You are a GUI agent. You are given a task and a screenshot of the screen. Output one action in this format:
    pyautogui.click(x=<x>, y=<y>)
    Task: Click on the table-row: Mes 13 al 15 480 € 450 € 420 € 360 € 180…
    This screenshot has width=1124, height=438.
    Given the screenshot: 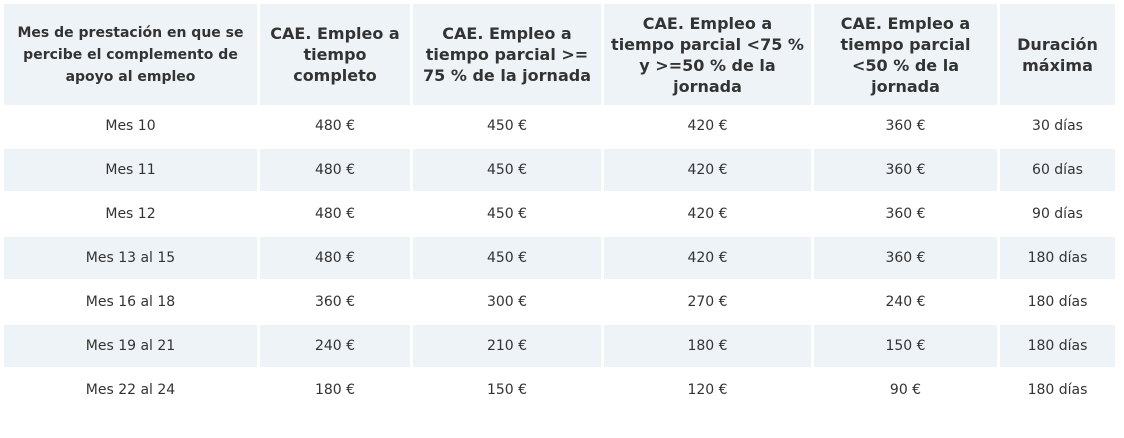 What is the action you would take?
    pyautogui.click(x=559, y=257)
    